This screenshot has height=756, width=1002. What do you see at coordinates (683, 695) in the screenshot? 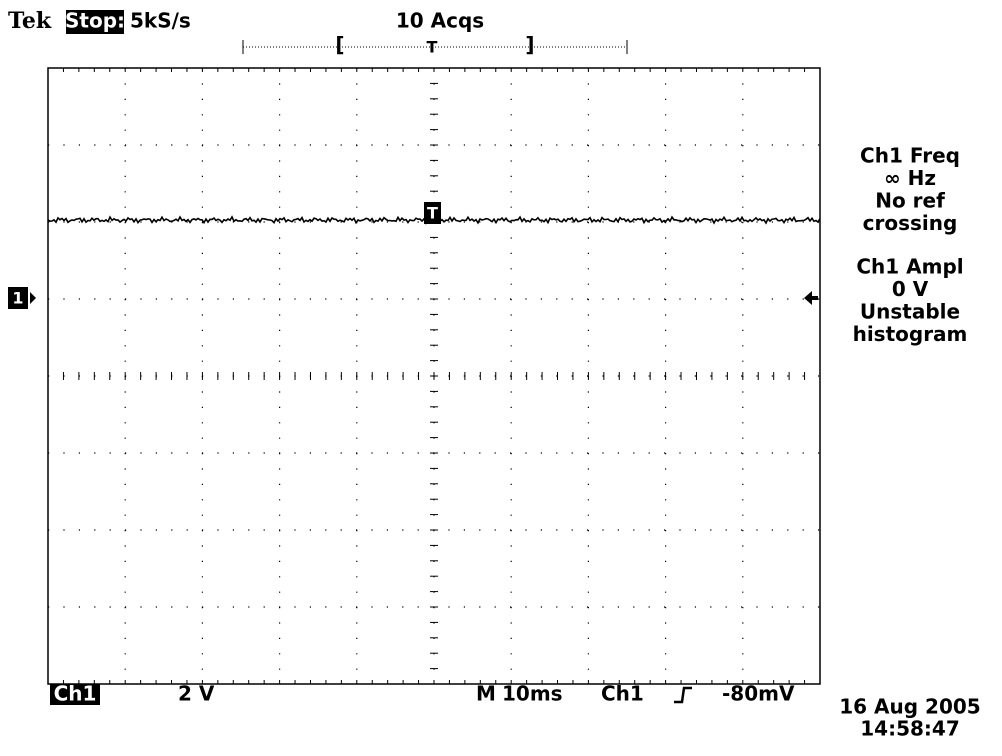
I see `trigger-slope` at bounding box center [683, 695].